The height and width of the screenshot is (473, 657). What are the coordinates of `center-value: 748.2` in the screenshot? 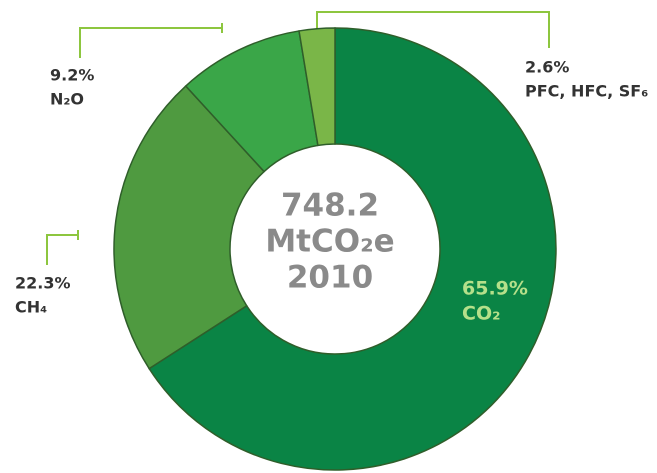 It's located at (330, 206).